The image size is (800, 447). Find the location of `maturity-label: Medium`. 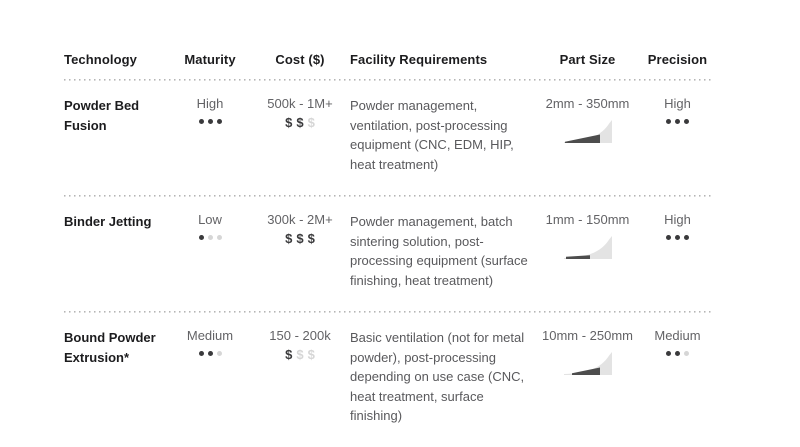

maturity-label: Medium is located at coordinates (210, 335).